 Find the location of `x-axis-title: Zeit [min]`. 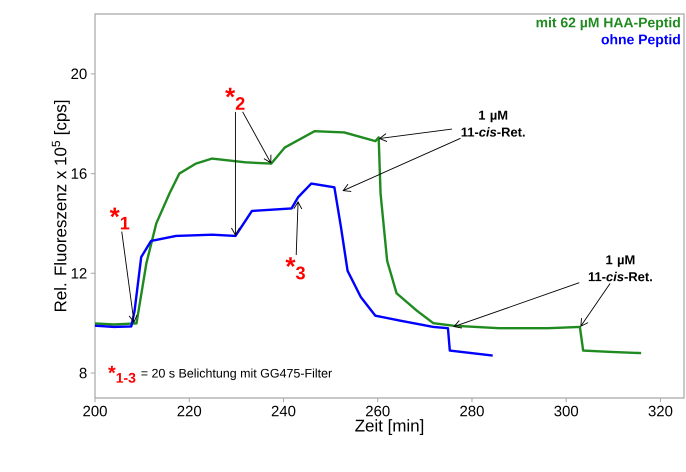

x-axis-title: Zeit [min] is located at coordinates (389, 427).